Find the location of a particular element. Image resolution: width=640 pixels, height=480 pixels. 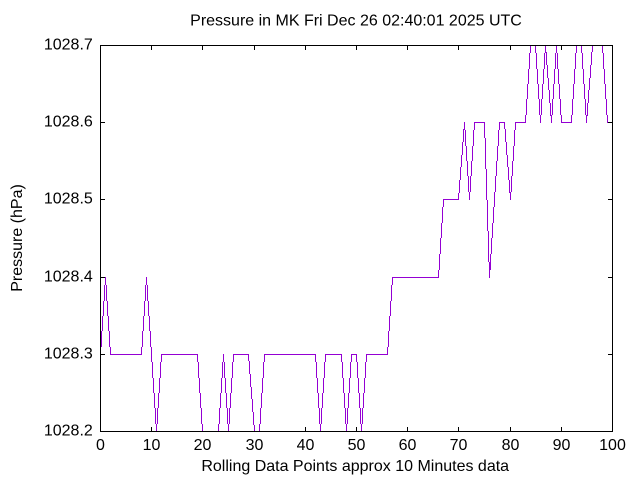

svg-text: 1028.2 is located at coordinates (68, 431).